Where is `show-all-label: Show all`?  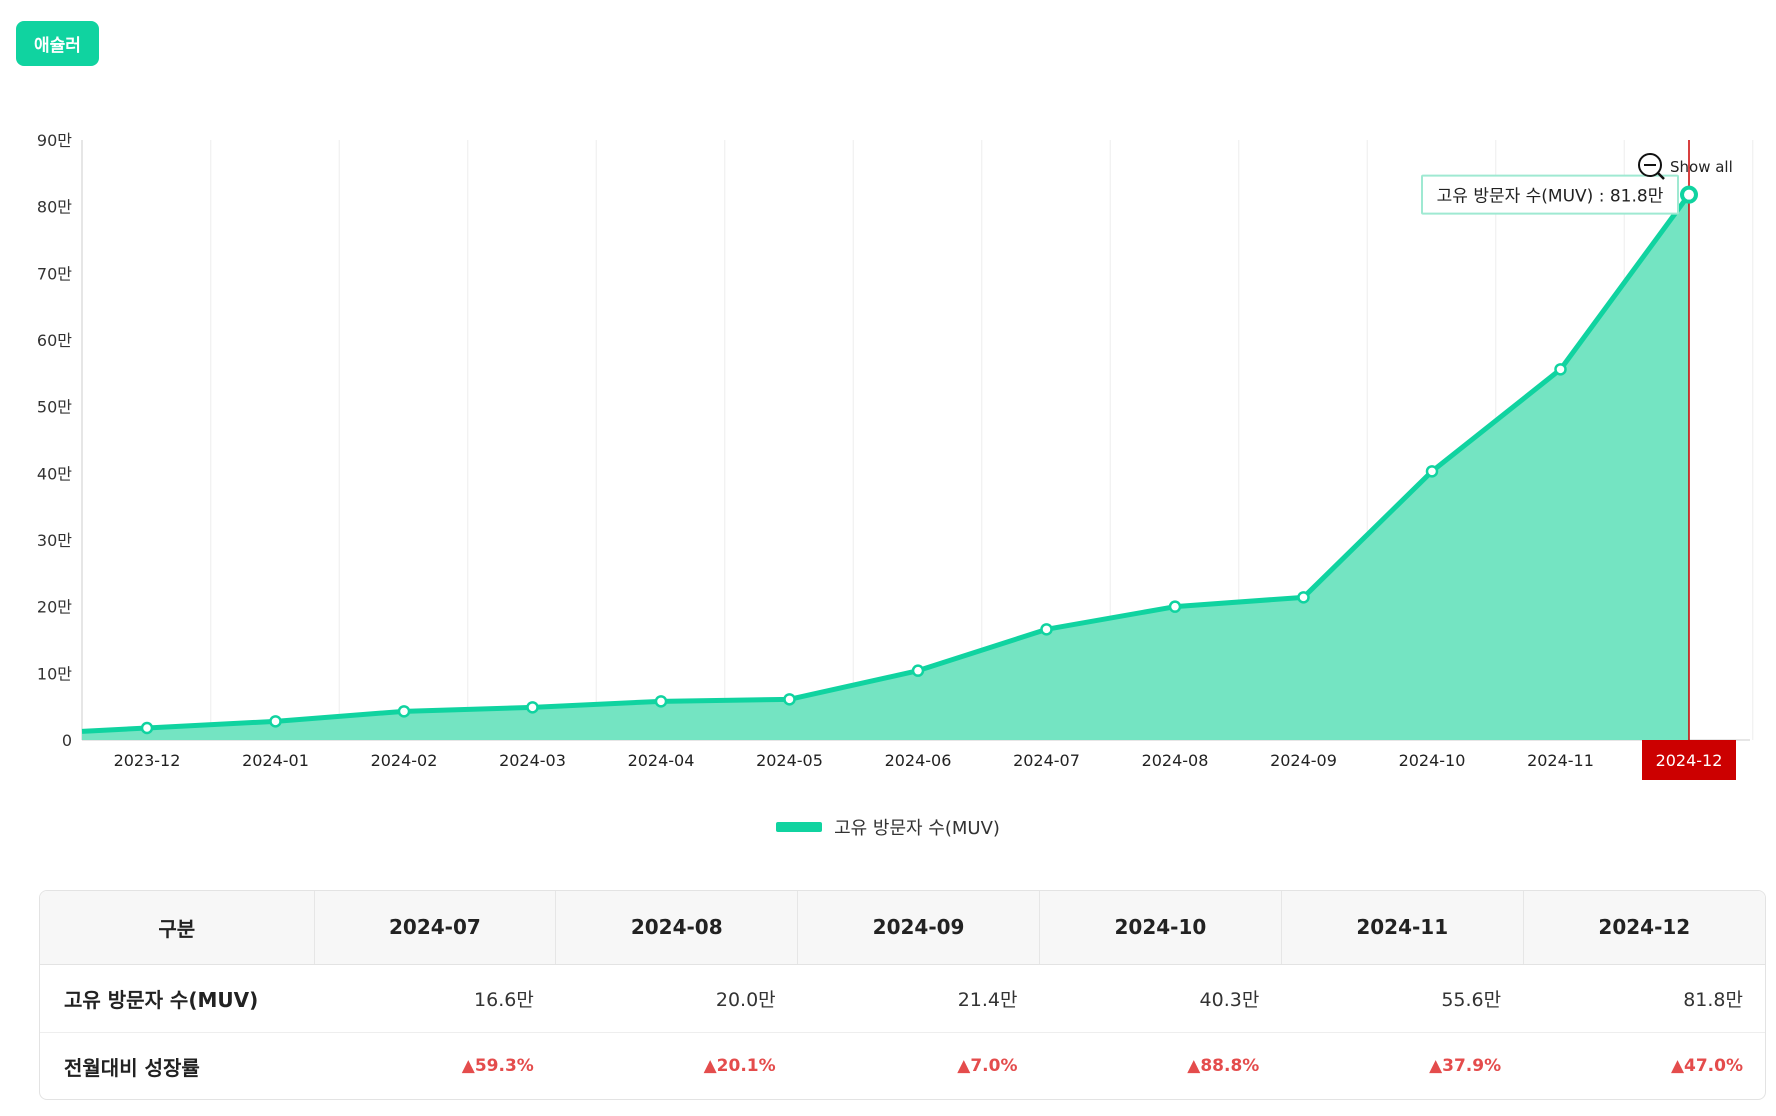
show-all-label: Show all is located at coordinates (1701, 167).